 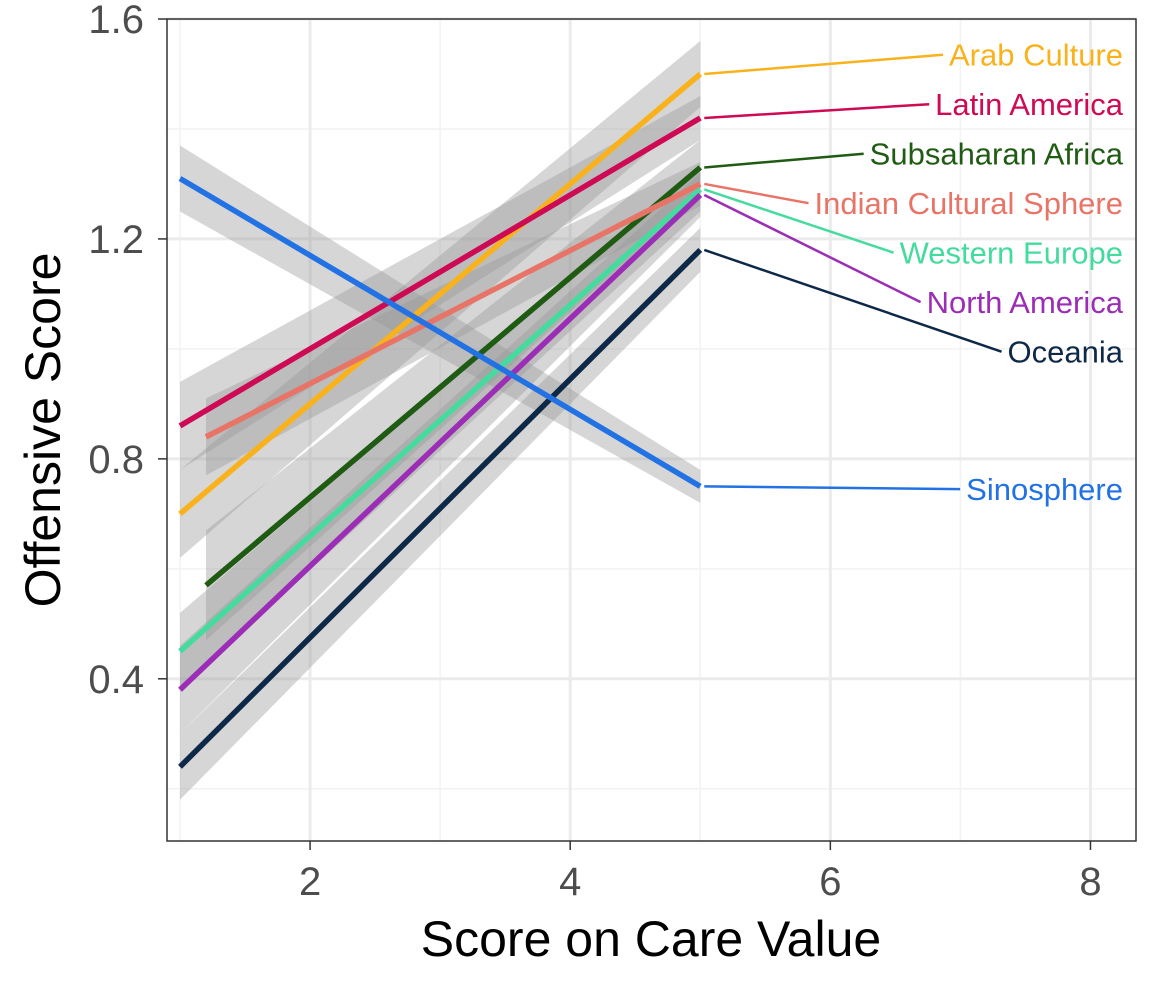 I want to click on y-axis-title: Offensive Score, so click(x=43, y=430).